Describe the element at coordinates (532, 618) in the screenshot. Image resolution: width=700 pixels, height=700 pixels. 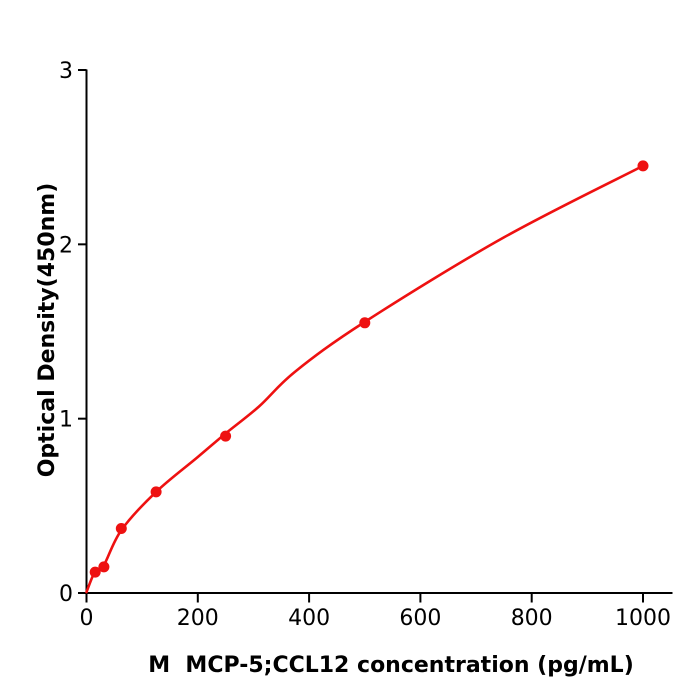
I see `x-tick-label: 800` at that location.